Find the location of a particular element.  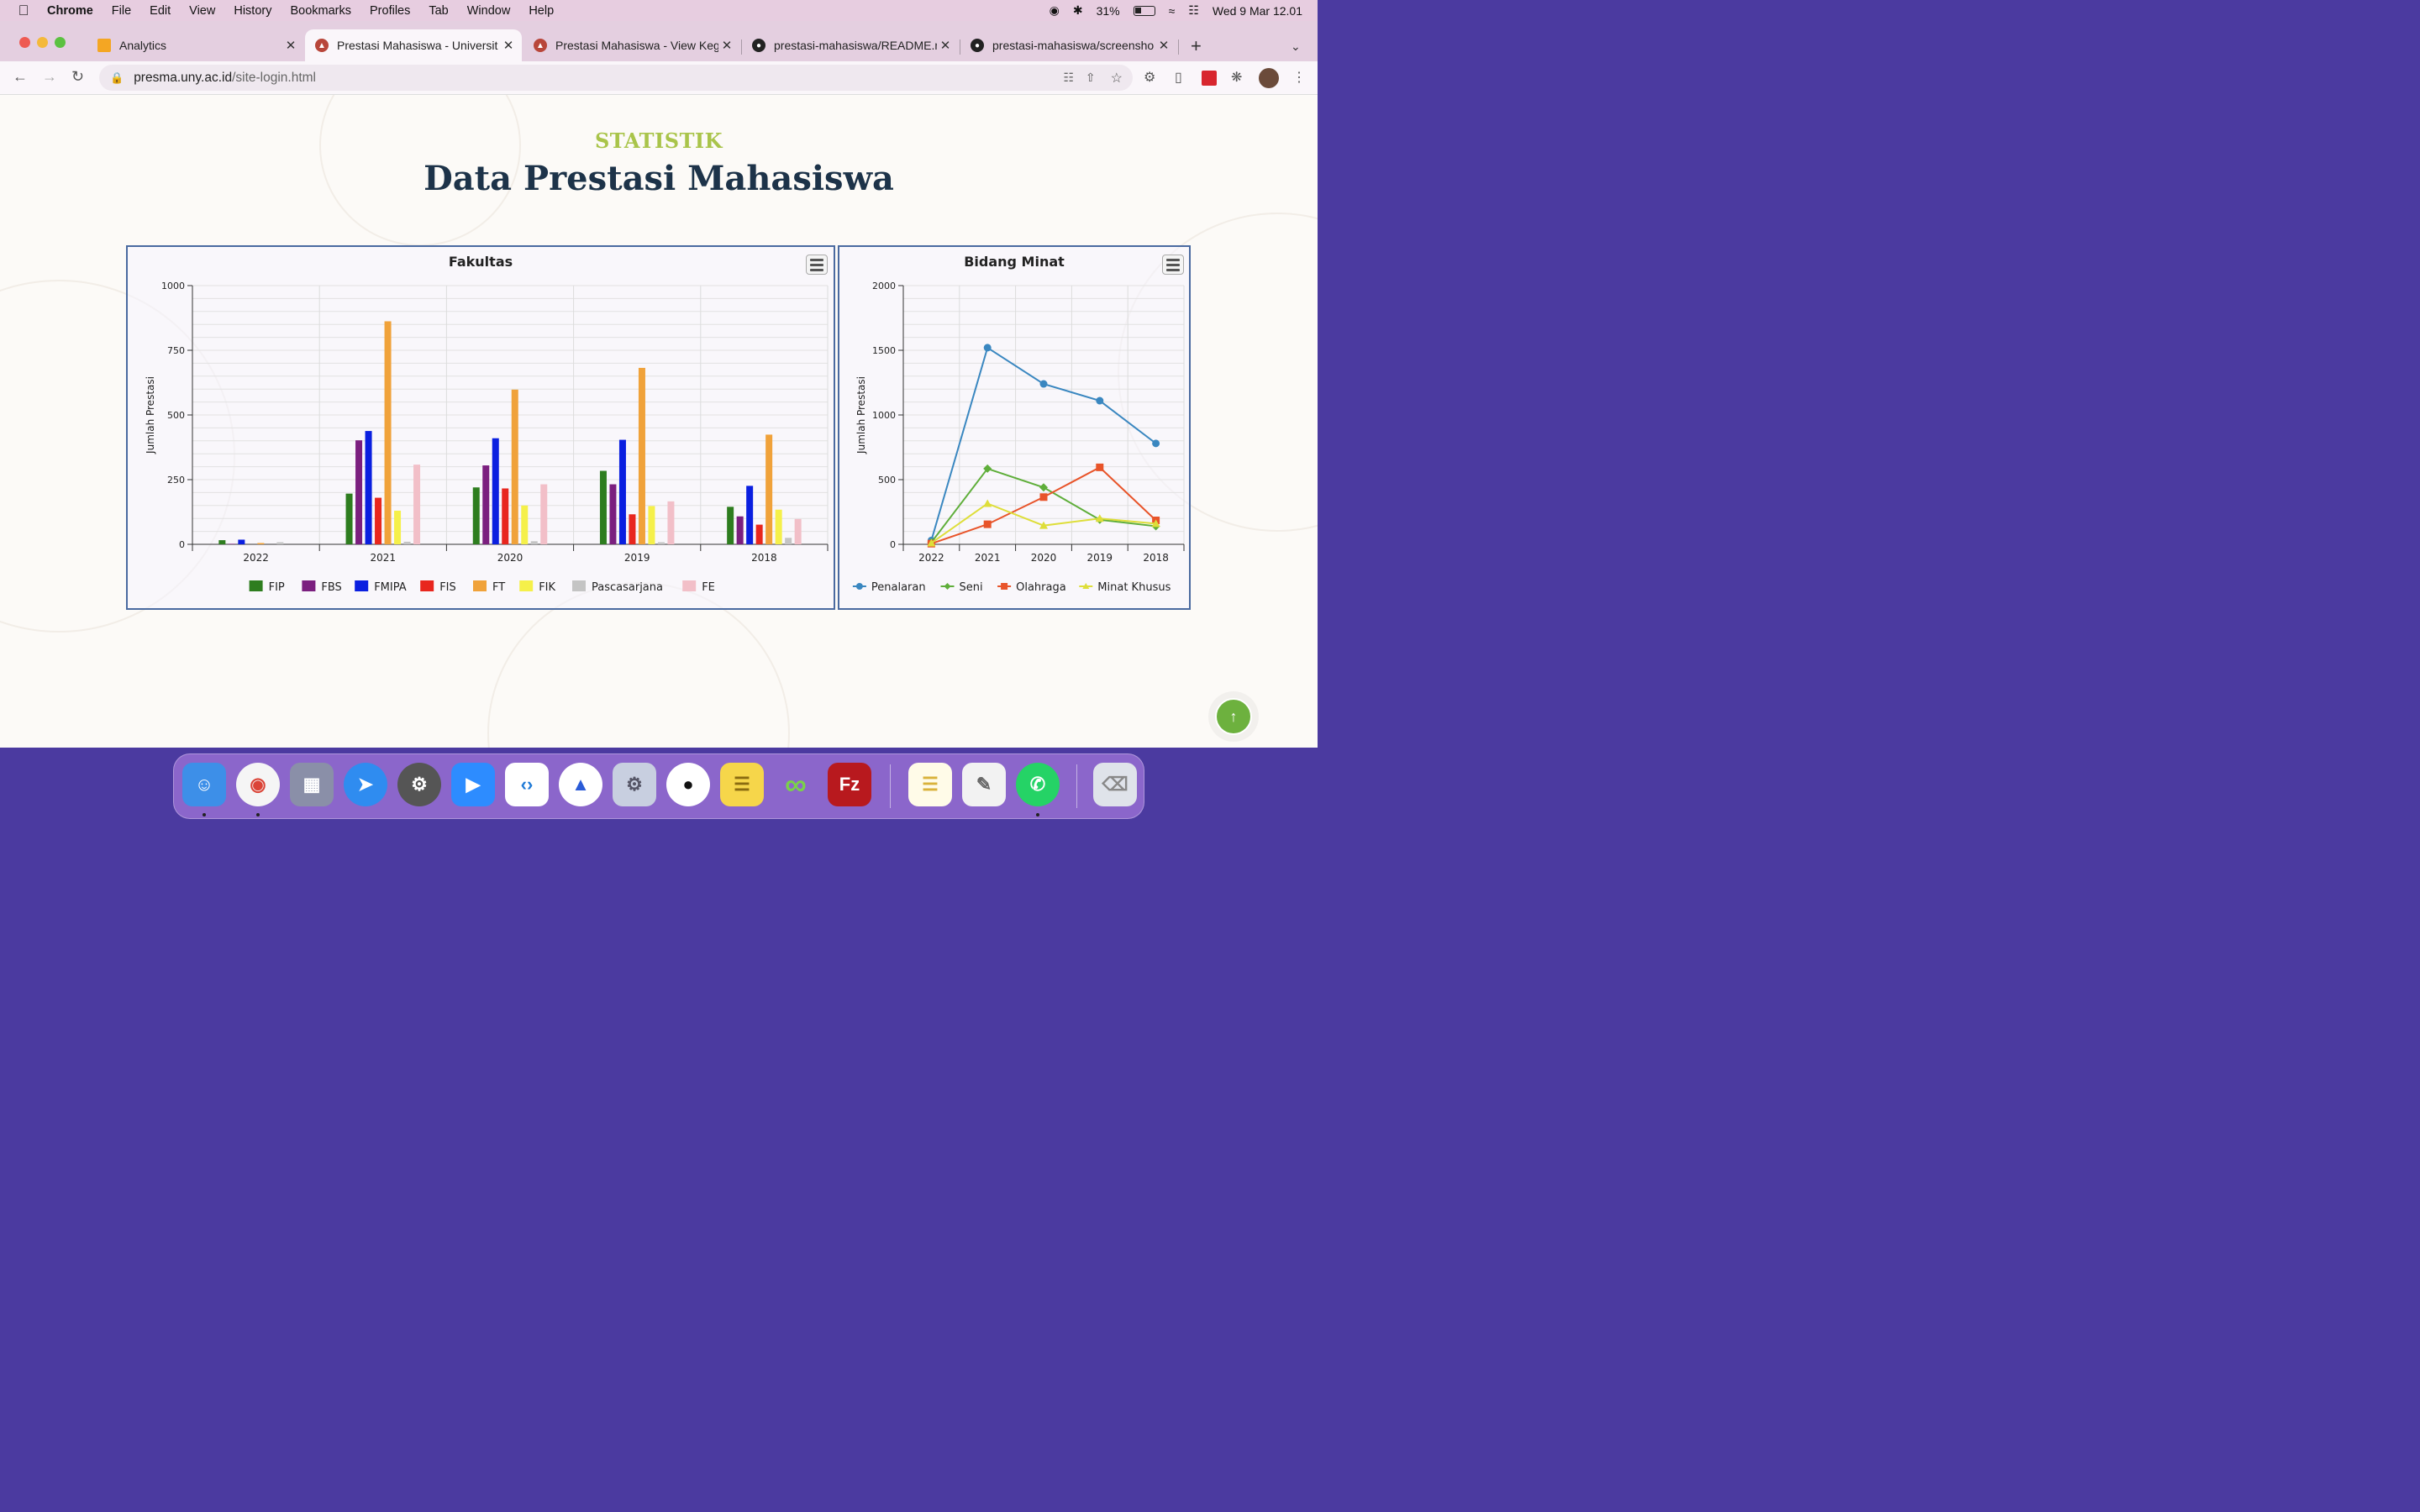

finder-icon: ☺ is located at coordinates (204, 784).